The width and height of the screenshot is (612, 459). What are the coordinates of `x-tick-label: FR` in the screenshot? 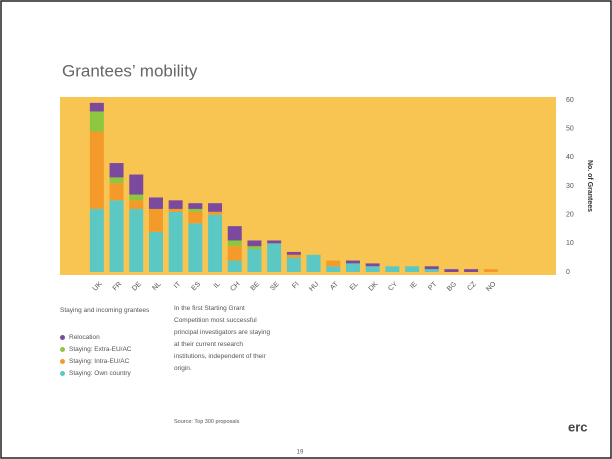 It's located at (118, 287).